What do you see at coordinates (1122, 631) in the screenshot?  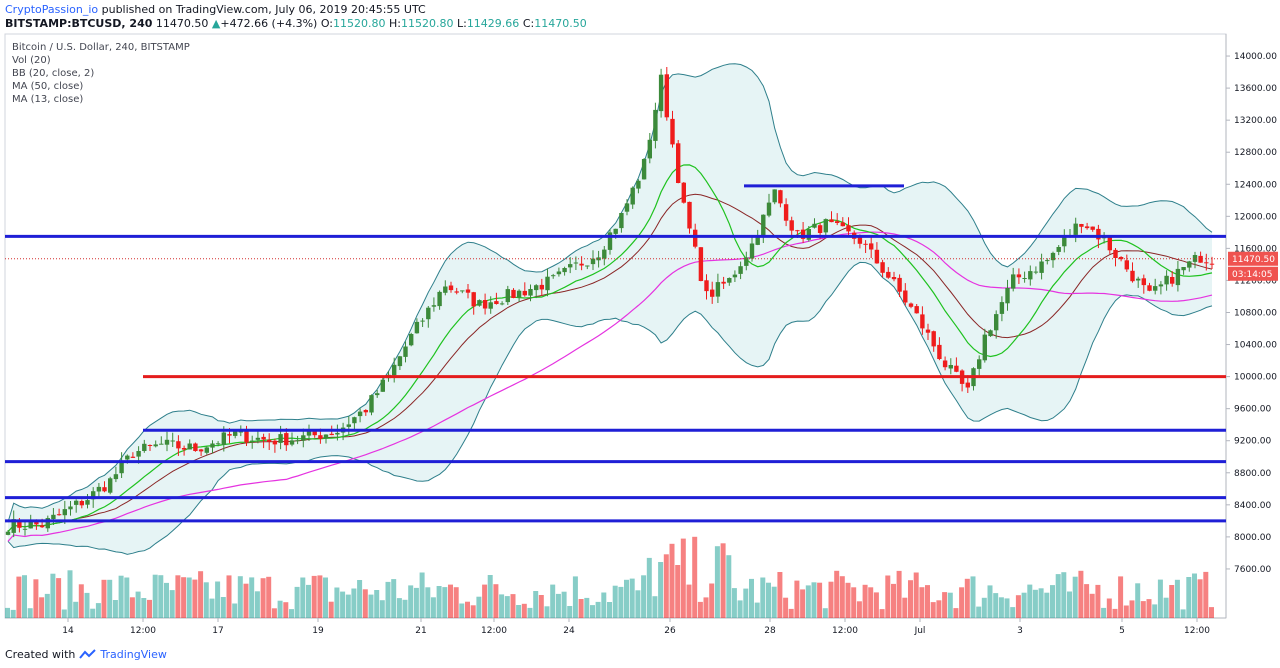 I see `x-tick-label: 5` at bounding box center [1122, 631].